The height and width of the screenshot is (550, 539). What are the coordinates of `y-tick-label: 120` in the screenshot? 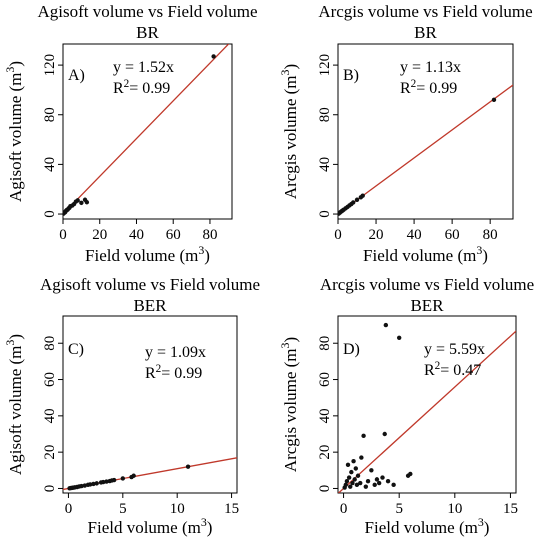 It's located at (50, 65).